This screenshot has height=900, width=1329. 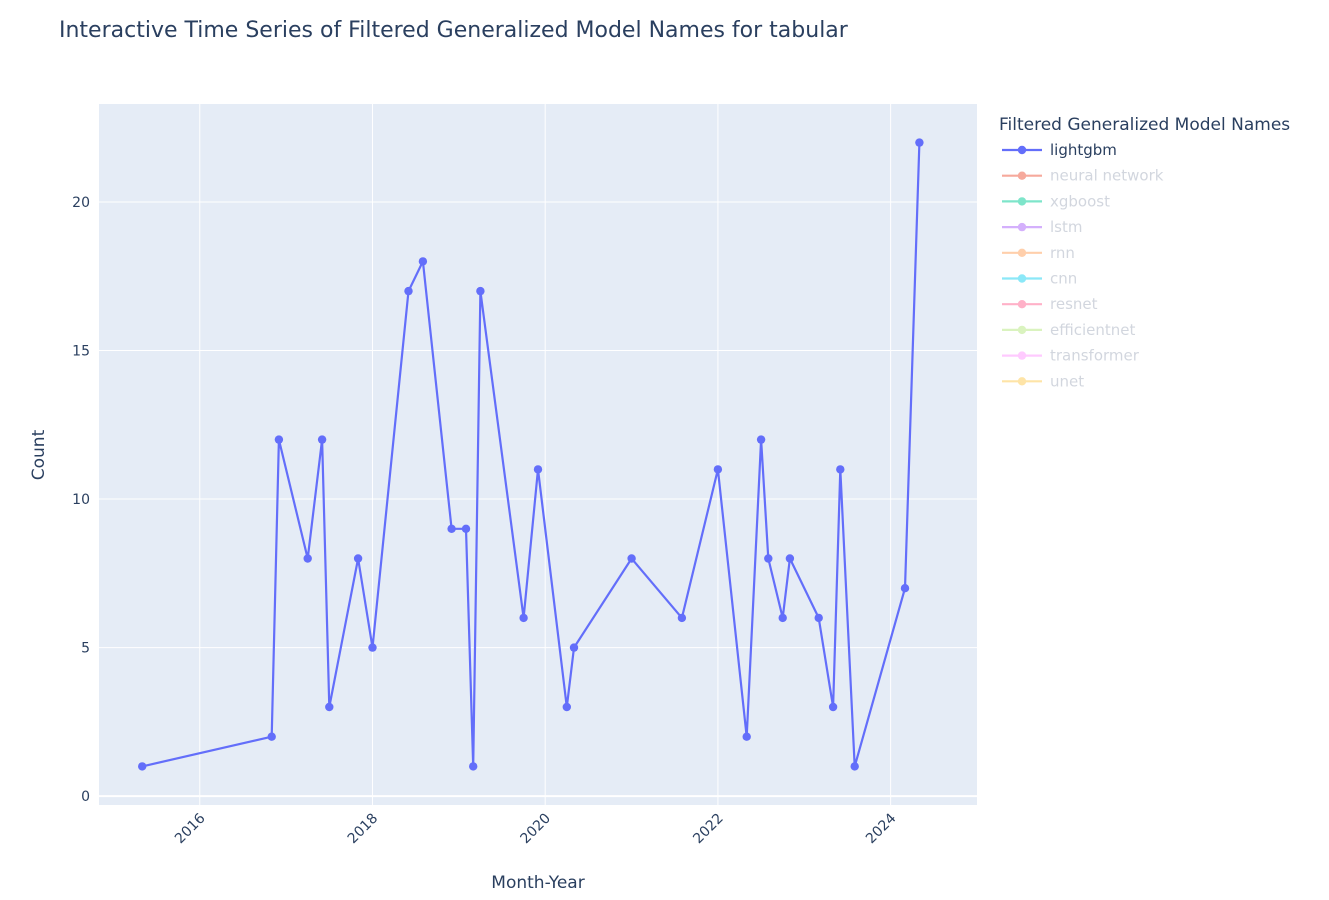 What do you see at coordinates (537, 883) in the screenshot?
I see `x-axis-title: Month-Year` at bounding box center [537, 883].